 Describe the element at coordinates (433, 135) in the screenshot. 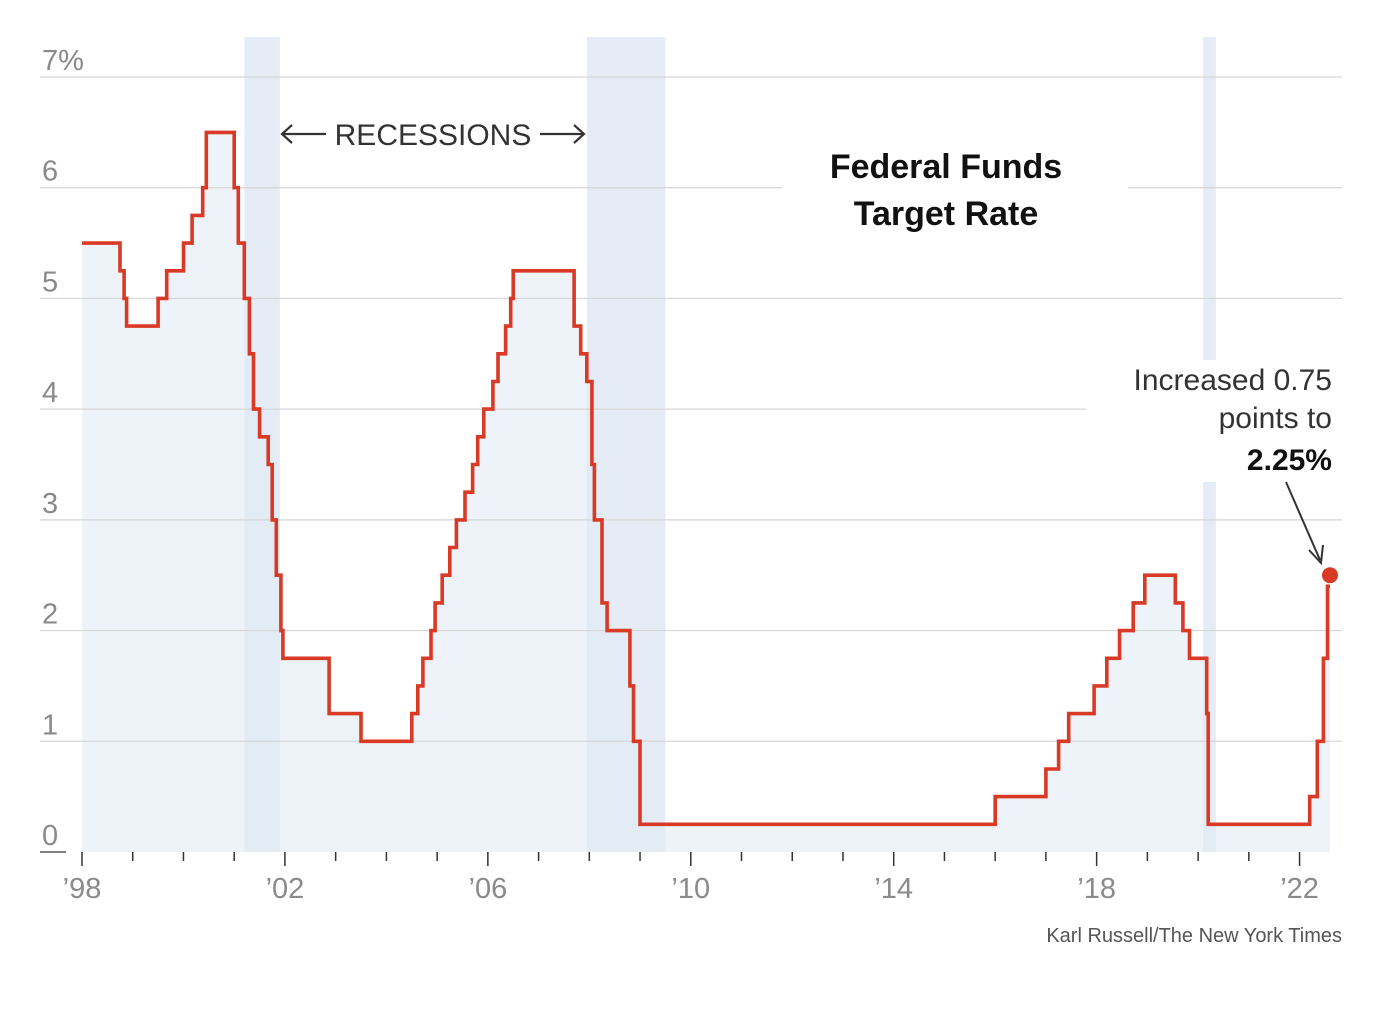

I see `recession-label: RECESSIONS` at that location.